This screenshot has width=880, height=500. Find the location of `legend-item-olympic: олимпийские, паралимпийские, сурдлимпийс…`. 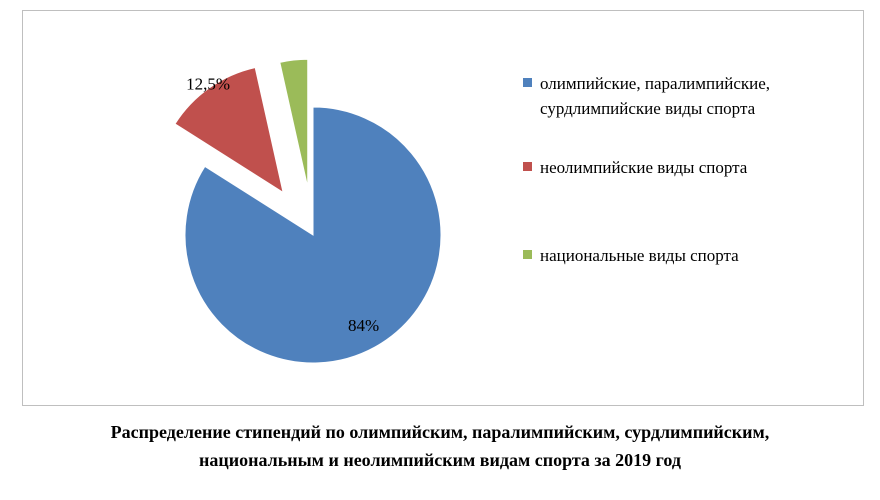

legend-item-olympic: олимпийские, паралимпийские, сурдлимпийс… is located at coordinates (688, 96).